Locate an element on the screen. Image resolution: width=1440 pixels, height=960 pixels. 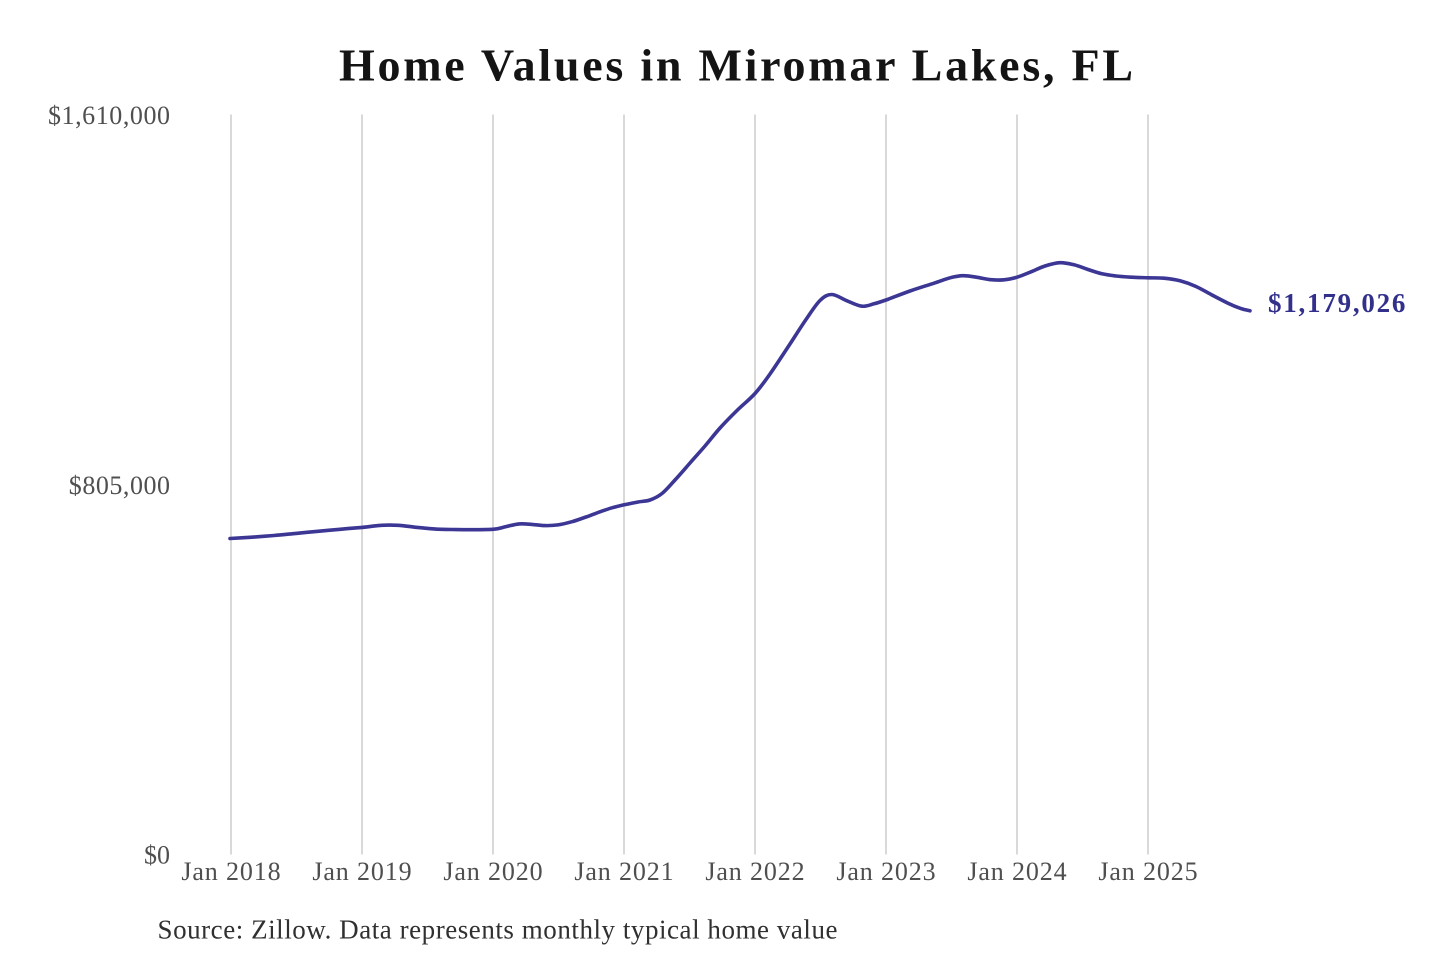
svg-text: Jan 2019 is located at coordinates (361, 871).